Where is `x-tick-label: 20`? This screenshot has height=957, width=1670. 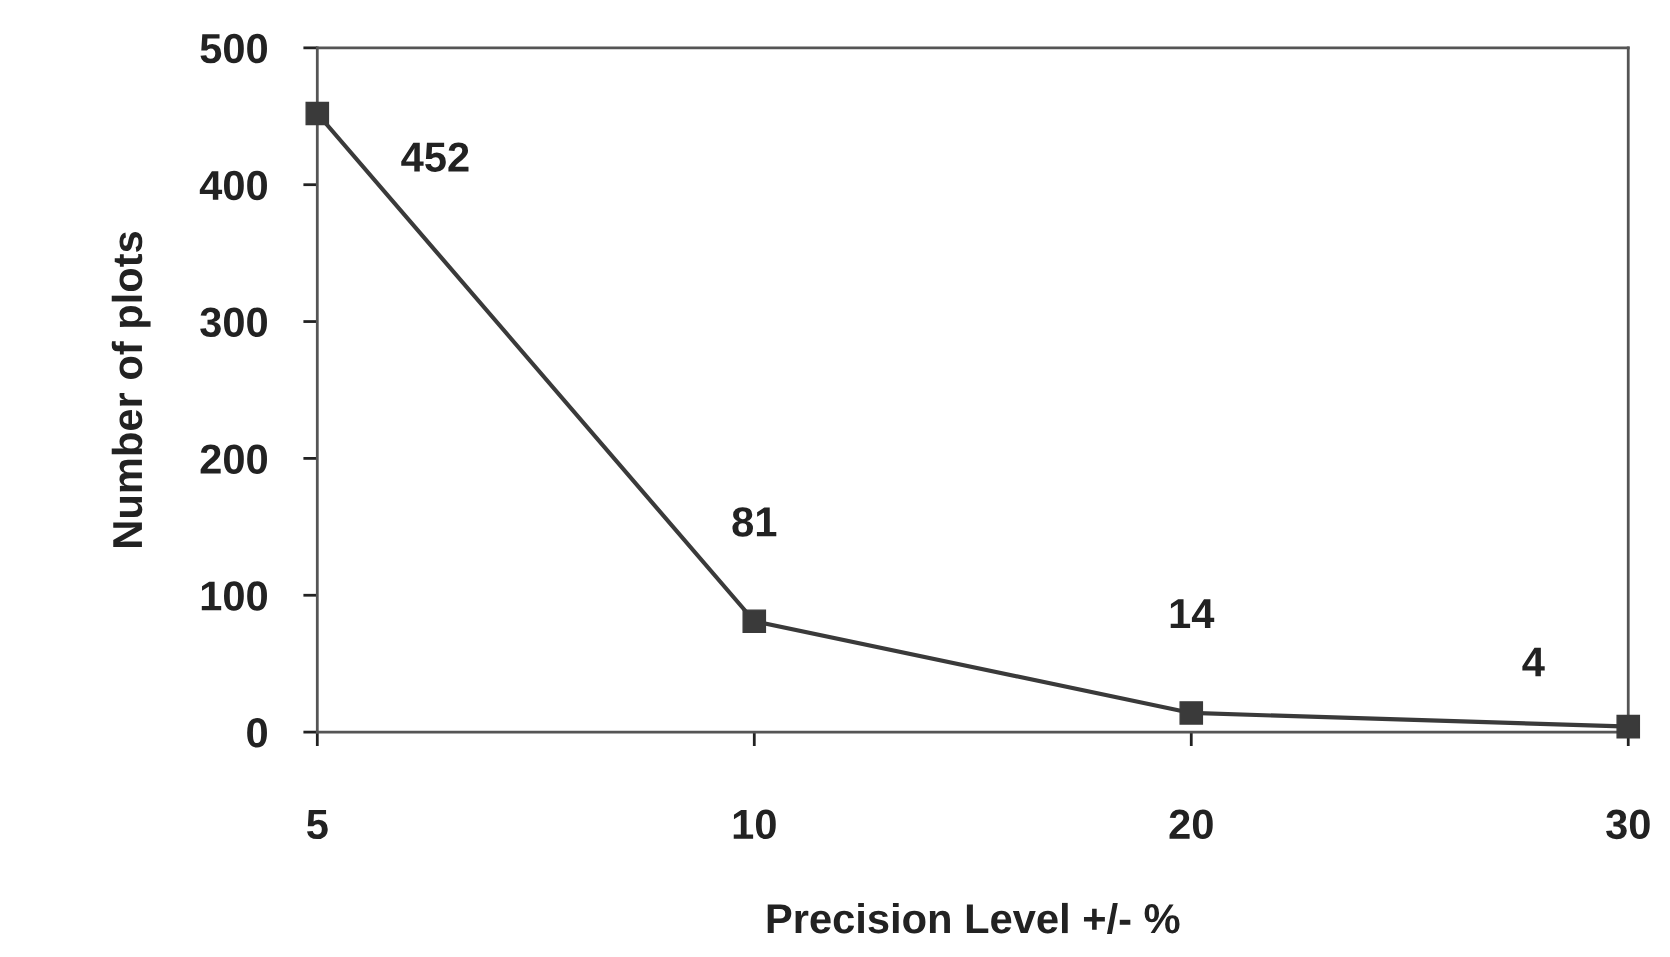
x-tick-label: 20 is located at coordinates (1191, 824).